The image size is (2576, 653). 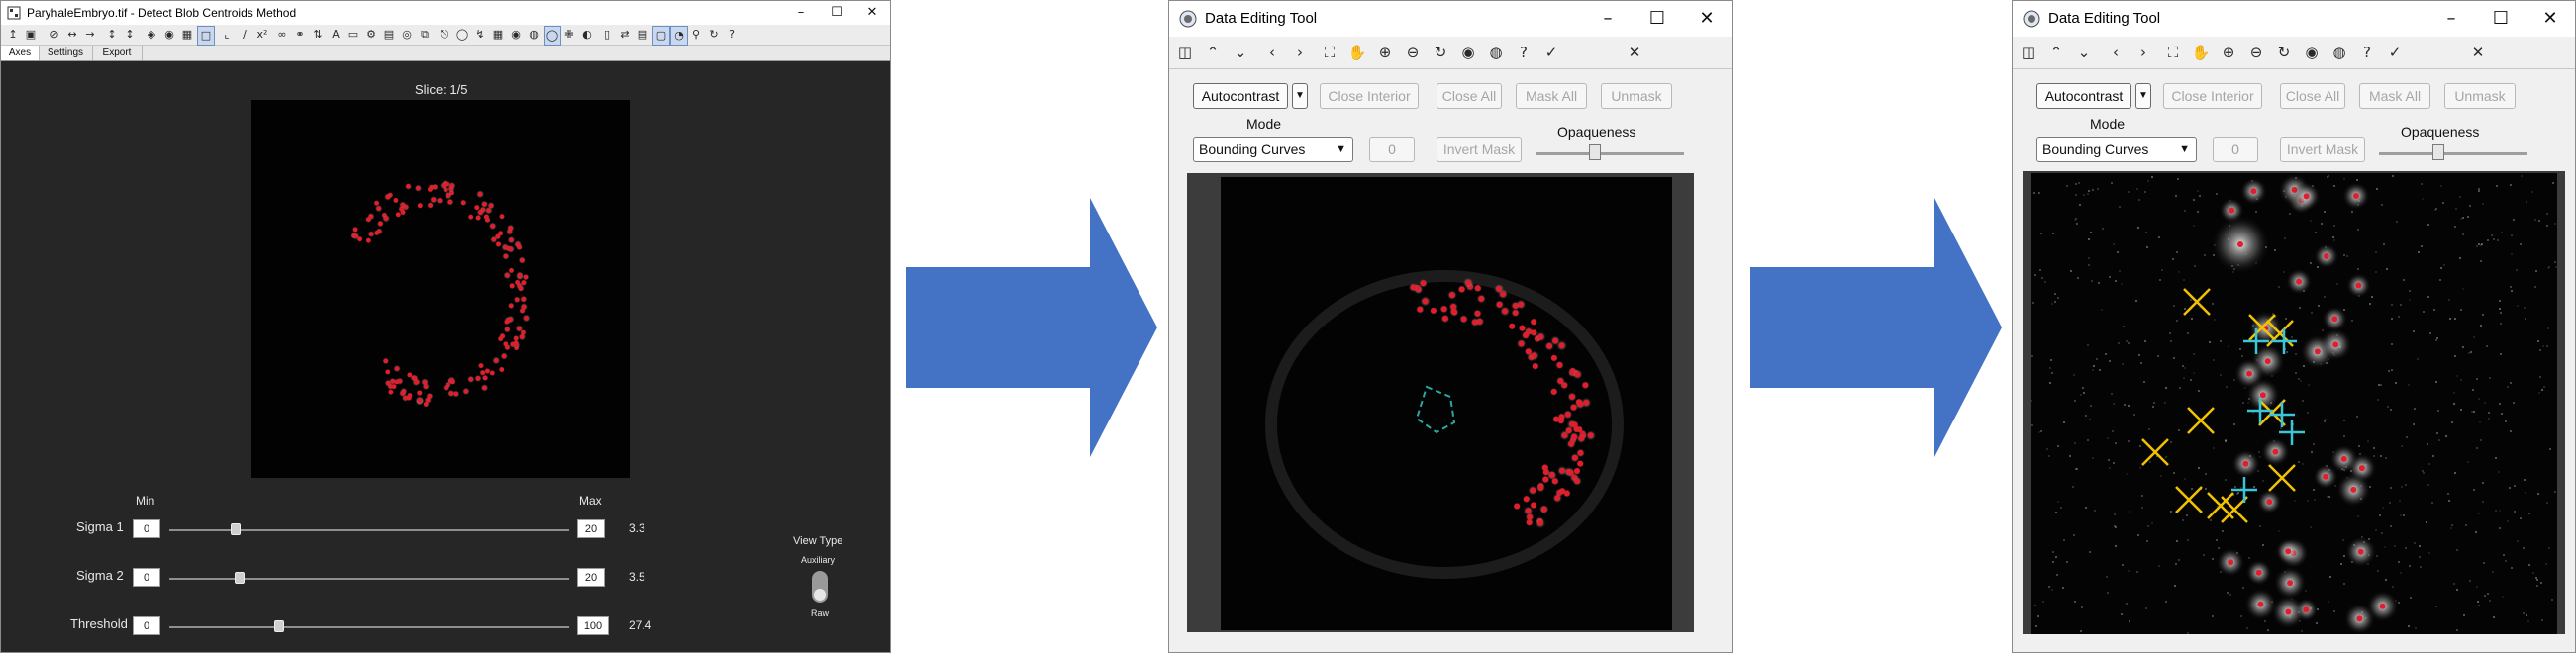 What do you see at coordinates (300, 34) in the screenshot?
I see `link-icon: ⚭` at bounding box center [300, 34].